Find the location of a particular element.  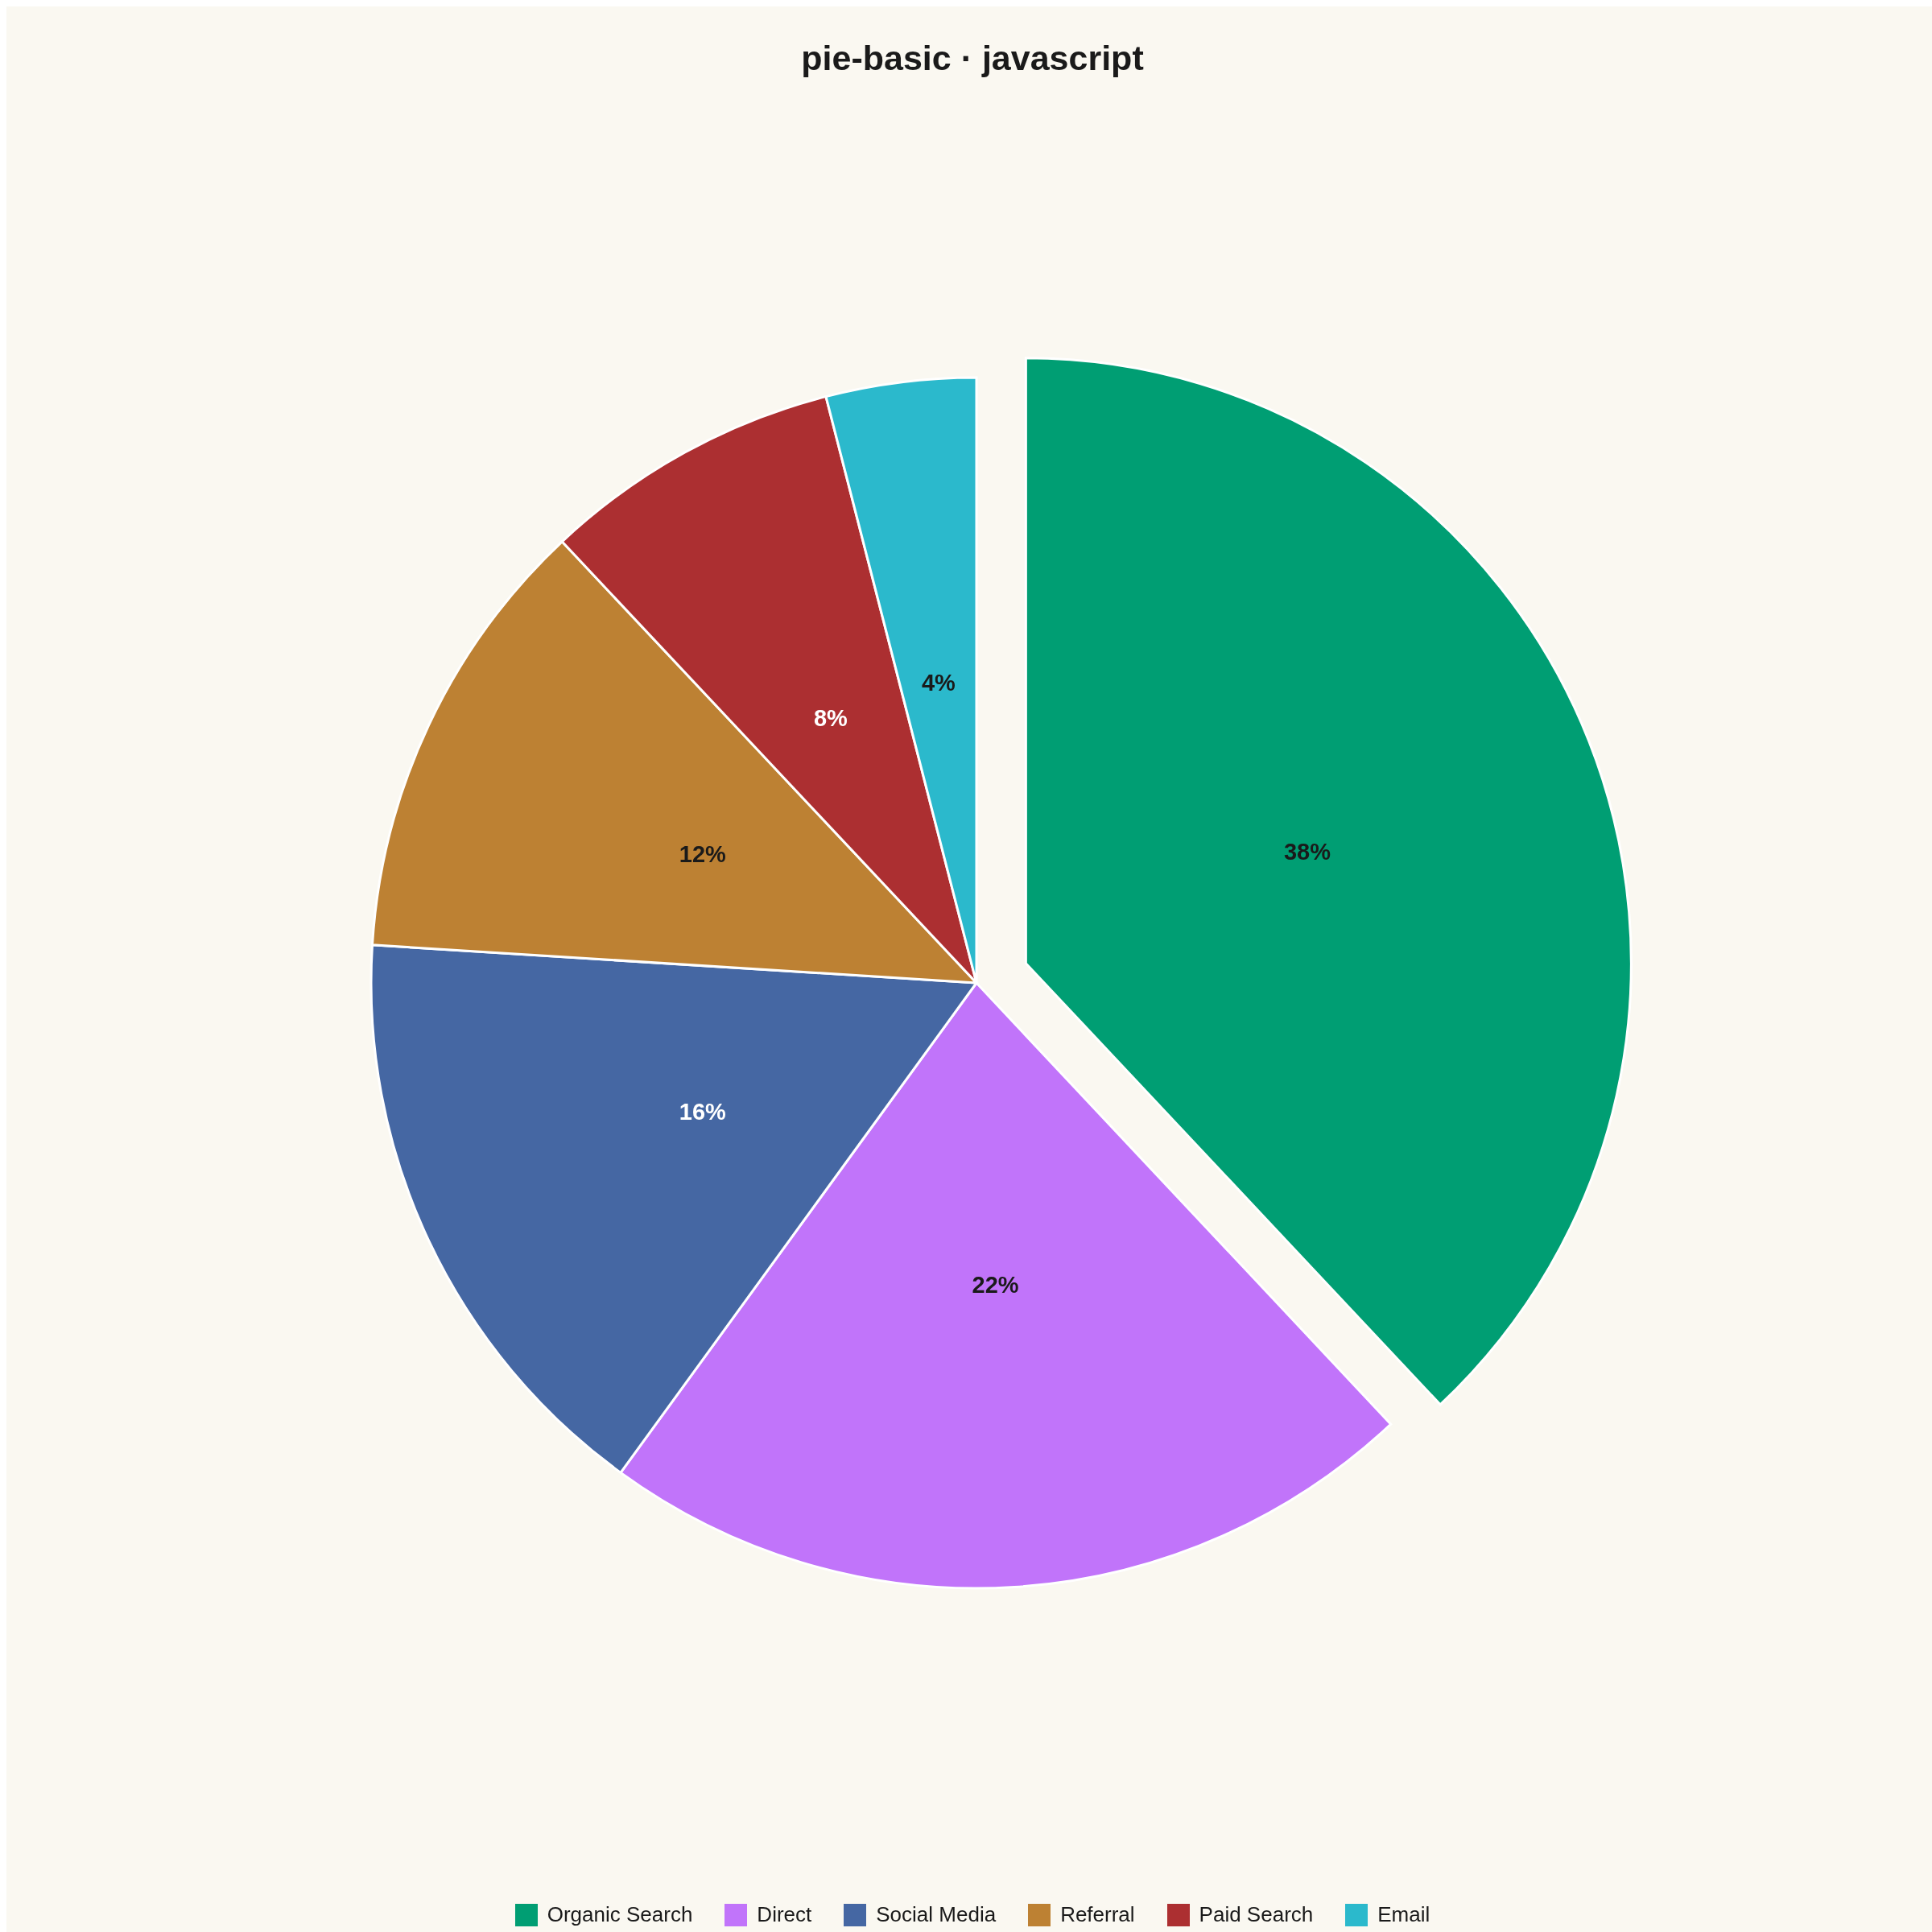

legend-label: Referral is located at coordinates (1097, 1914).